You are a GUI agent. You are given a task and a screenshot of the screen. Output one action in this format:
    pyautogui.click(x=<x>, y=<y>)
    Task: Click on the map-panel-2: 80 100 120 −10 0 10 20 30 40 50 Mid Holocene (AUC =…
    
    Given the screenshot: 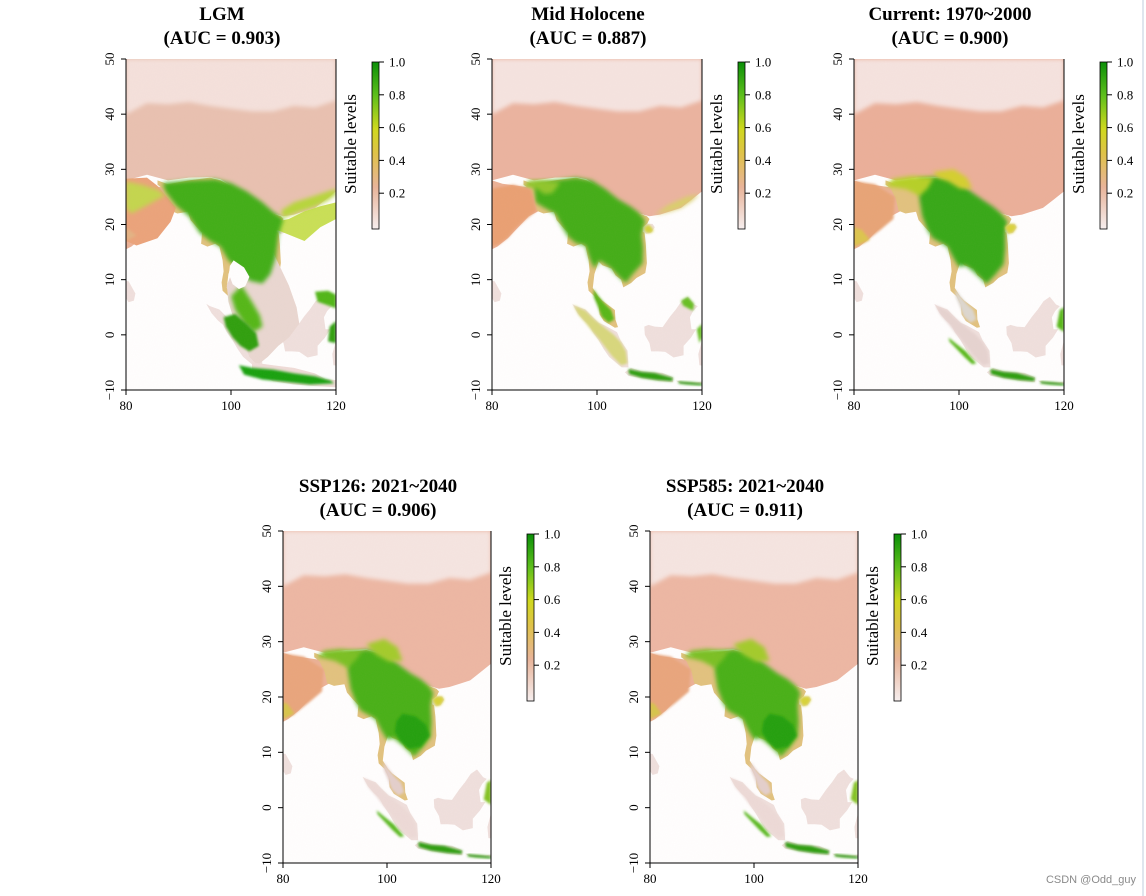 What is the action you would take?
    pyautogui.click(x=620, y=208)
    